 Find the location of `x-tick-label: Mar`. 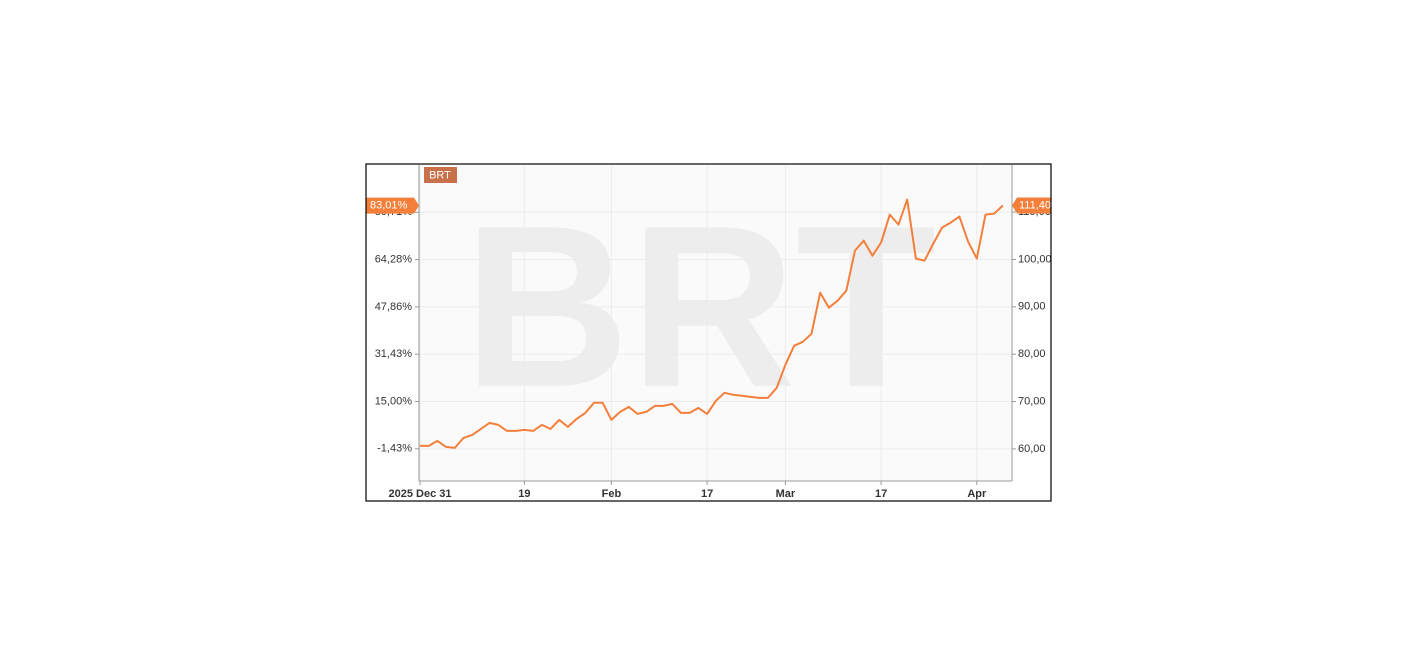

x-tick-label: Mar is located at coordinates (786, 494).